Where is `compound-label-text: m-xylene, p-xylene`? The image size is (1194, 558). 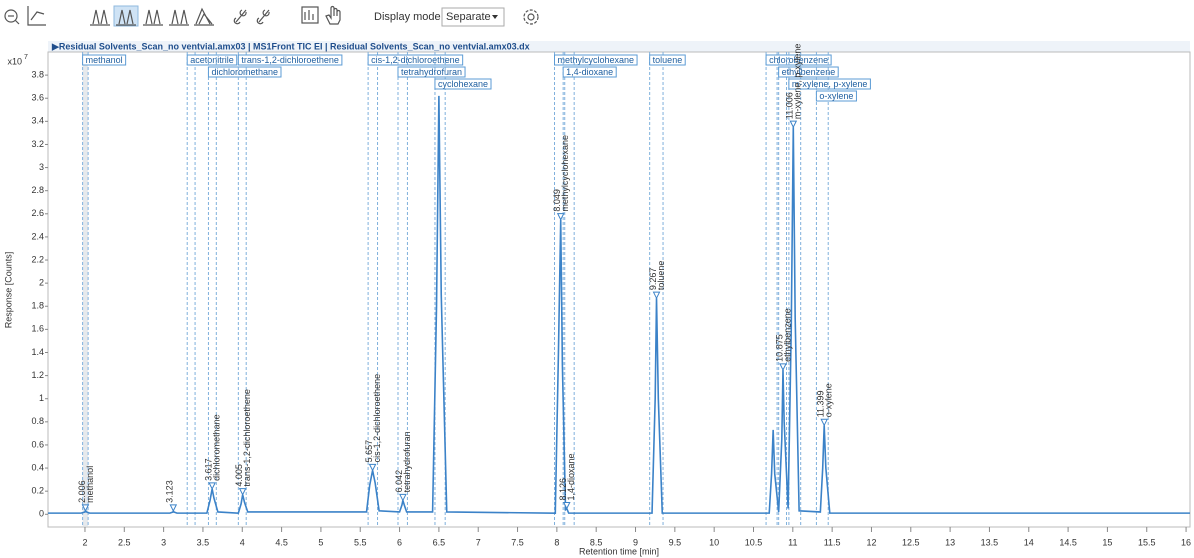
compound-label-text: m-xylene, p-xylene is located at coordinates (830, 84).